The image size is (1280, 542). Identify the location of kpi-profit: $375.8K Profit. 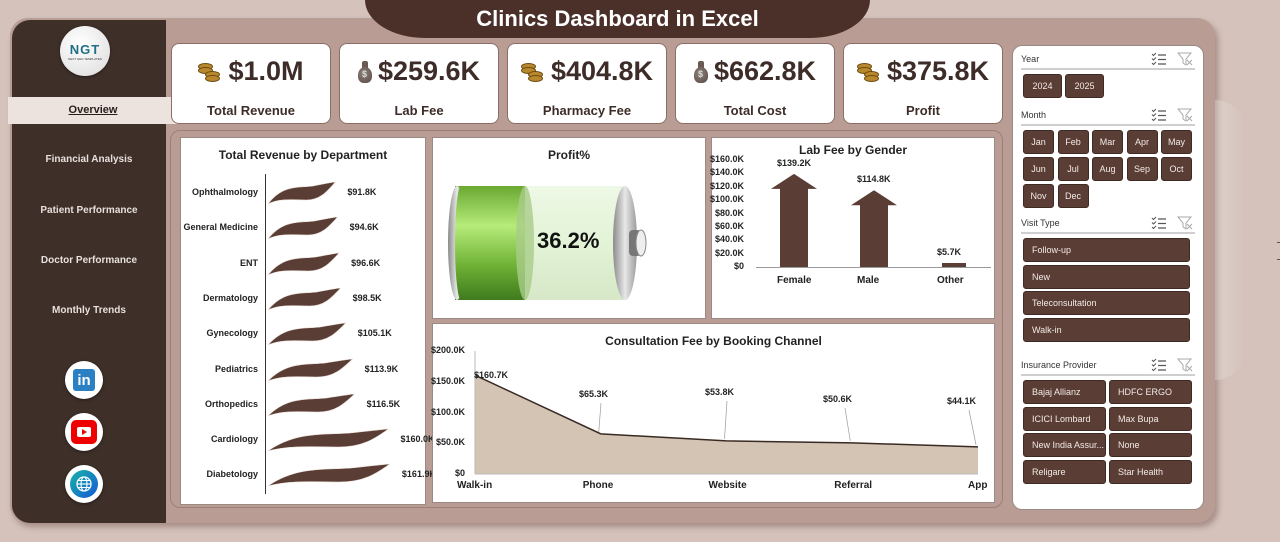
(923, 83).